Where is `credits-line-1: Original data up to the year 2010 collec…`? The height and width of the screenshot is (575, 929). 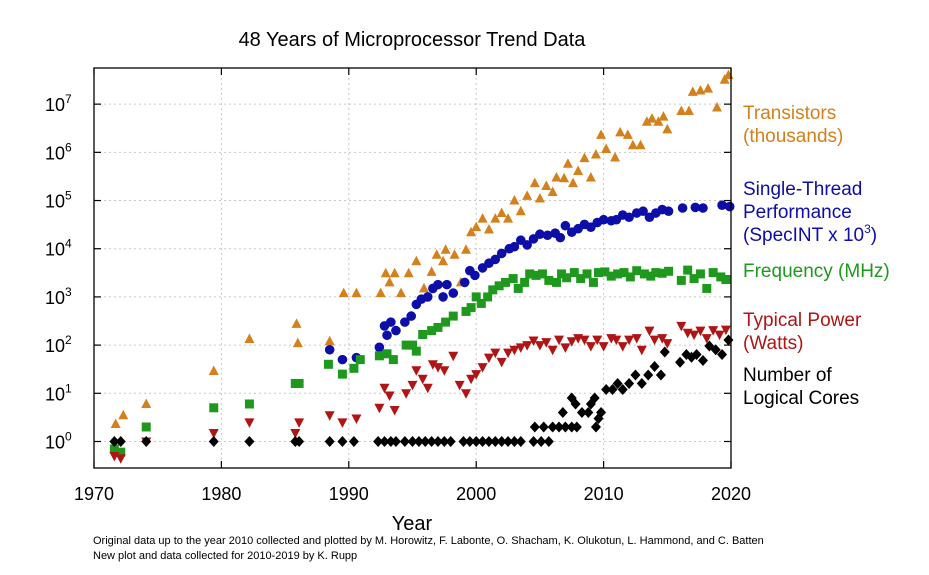 credits-line-1: Original data up to the year 2010 collec… is located at coordinates (428, 541).